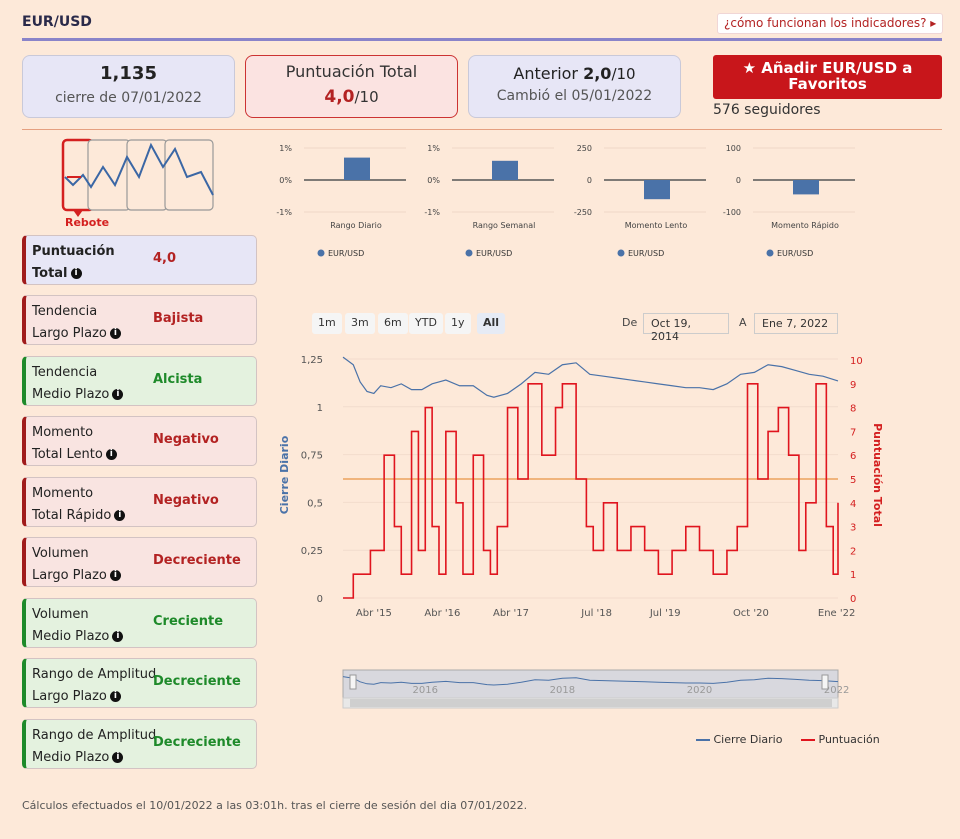  Describe the element at coordinates (366, 97) in the screenshot. I see `total-score-suffix: /10` at that location.